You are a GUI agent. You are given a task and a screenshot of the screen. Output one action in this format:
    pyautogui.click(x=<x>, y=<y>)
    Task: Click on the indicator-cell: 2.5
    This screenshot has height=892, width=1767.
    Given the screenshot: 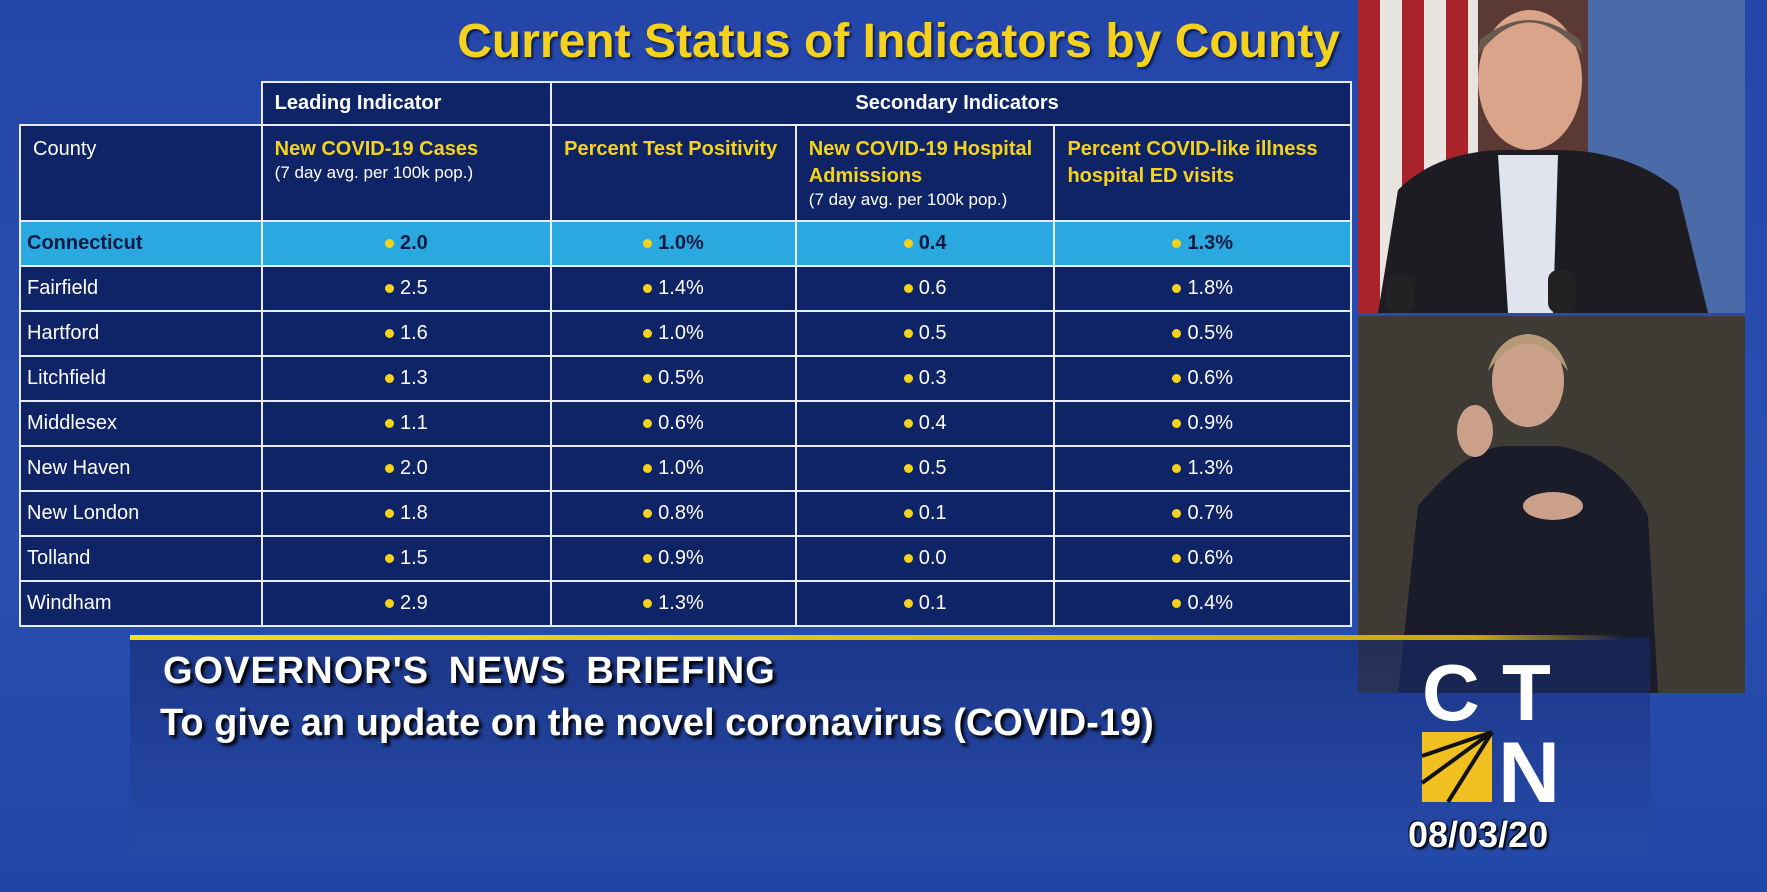 What is the action you would take?
    pyautogui.click(x=406, y=288)
    